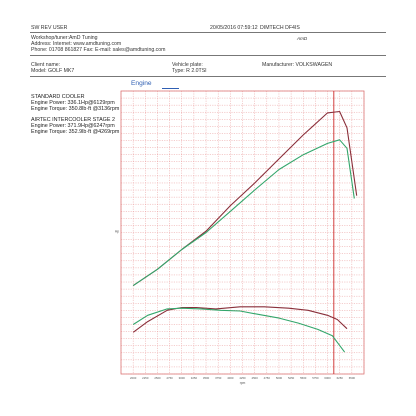 The image size is (416, 416). Describe the element at coordinates (352, 378) in the screenshot. I see `x-tick-label: 6500` at that location.